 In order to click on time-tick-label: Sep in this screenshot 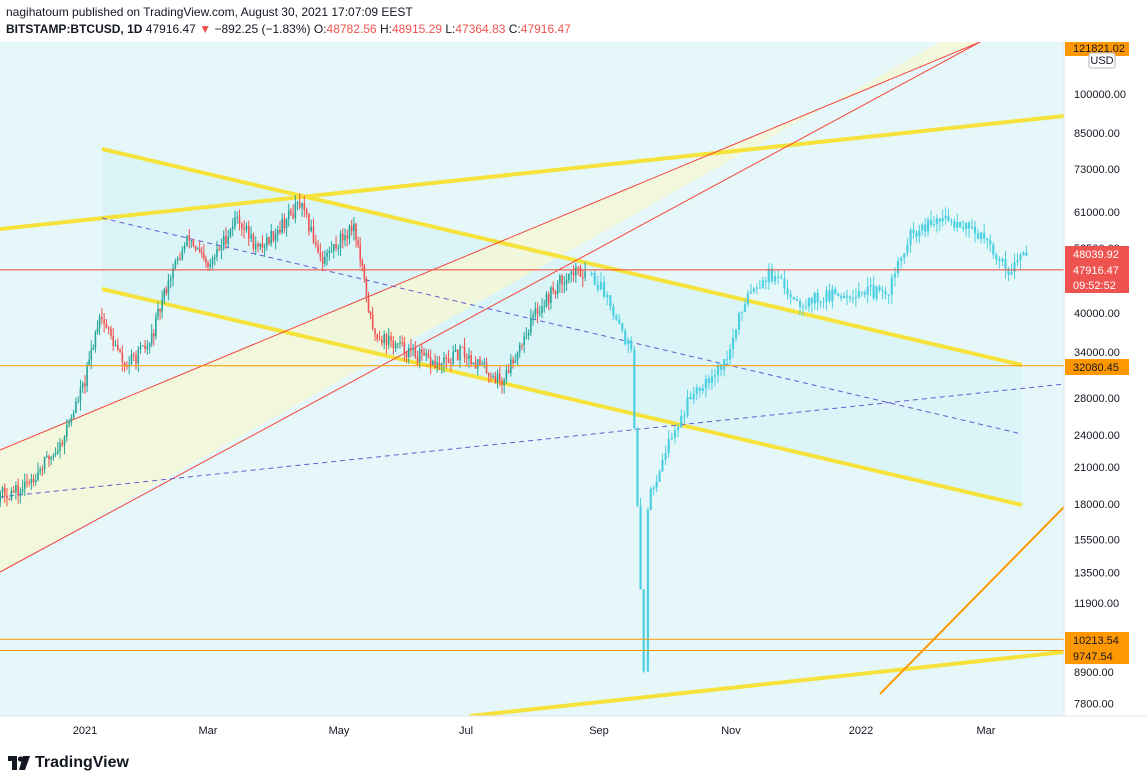, I will do `click(599, 731)`.